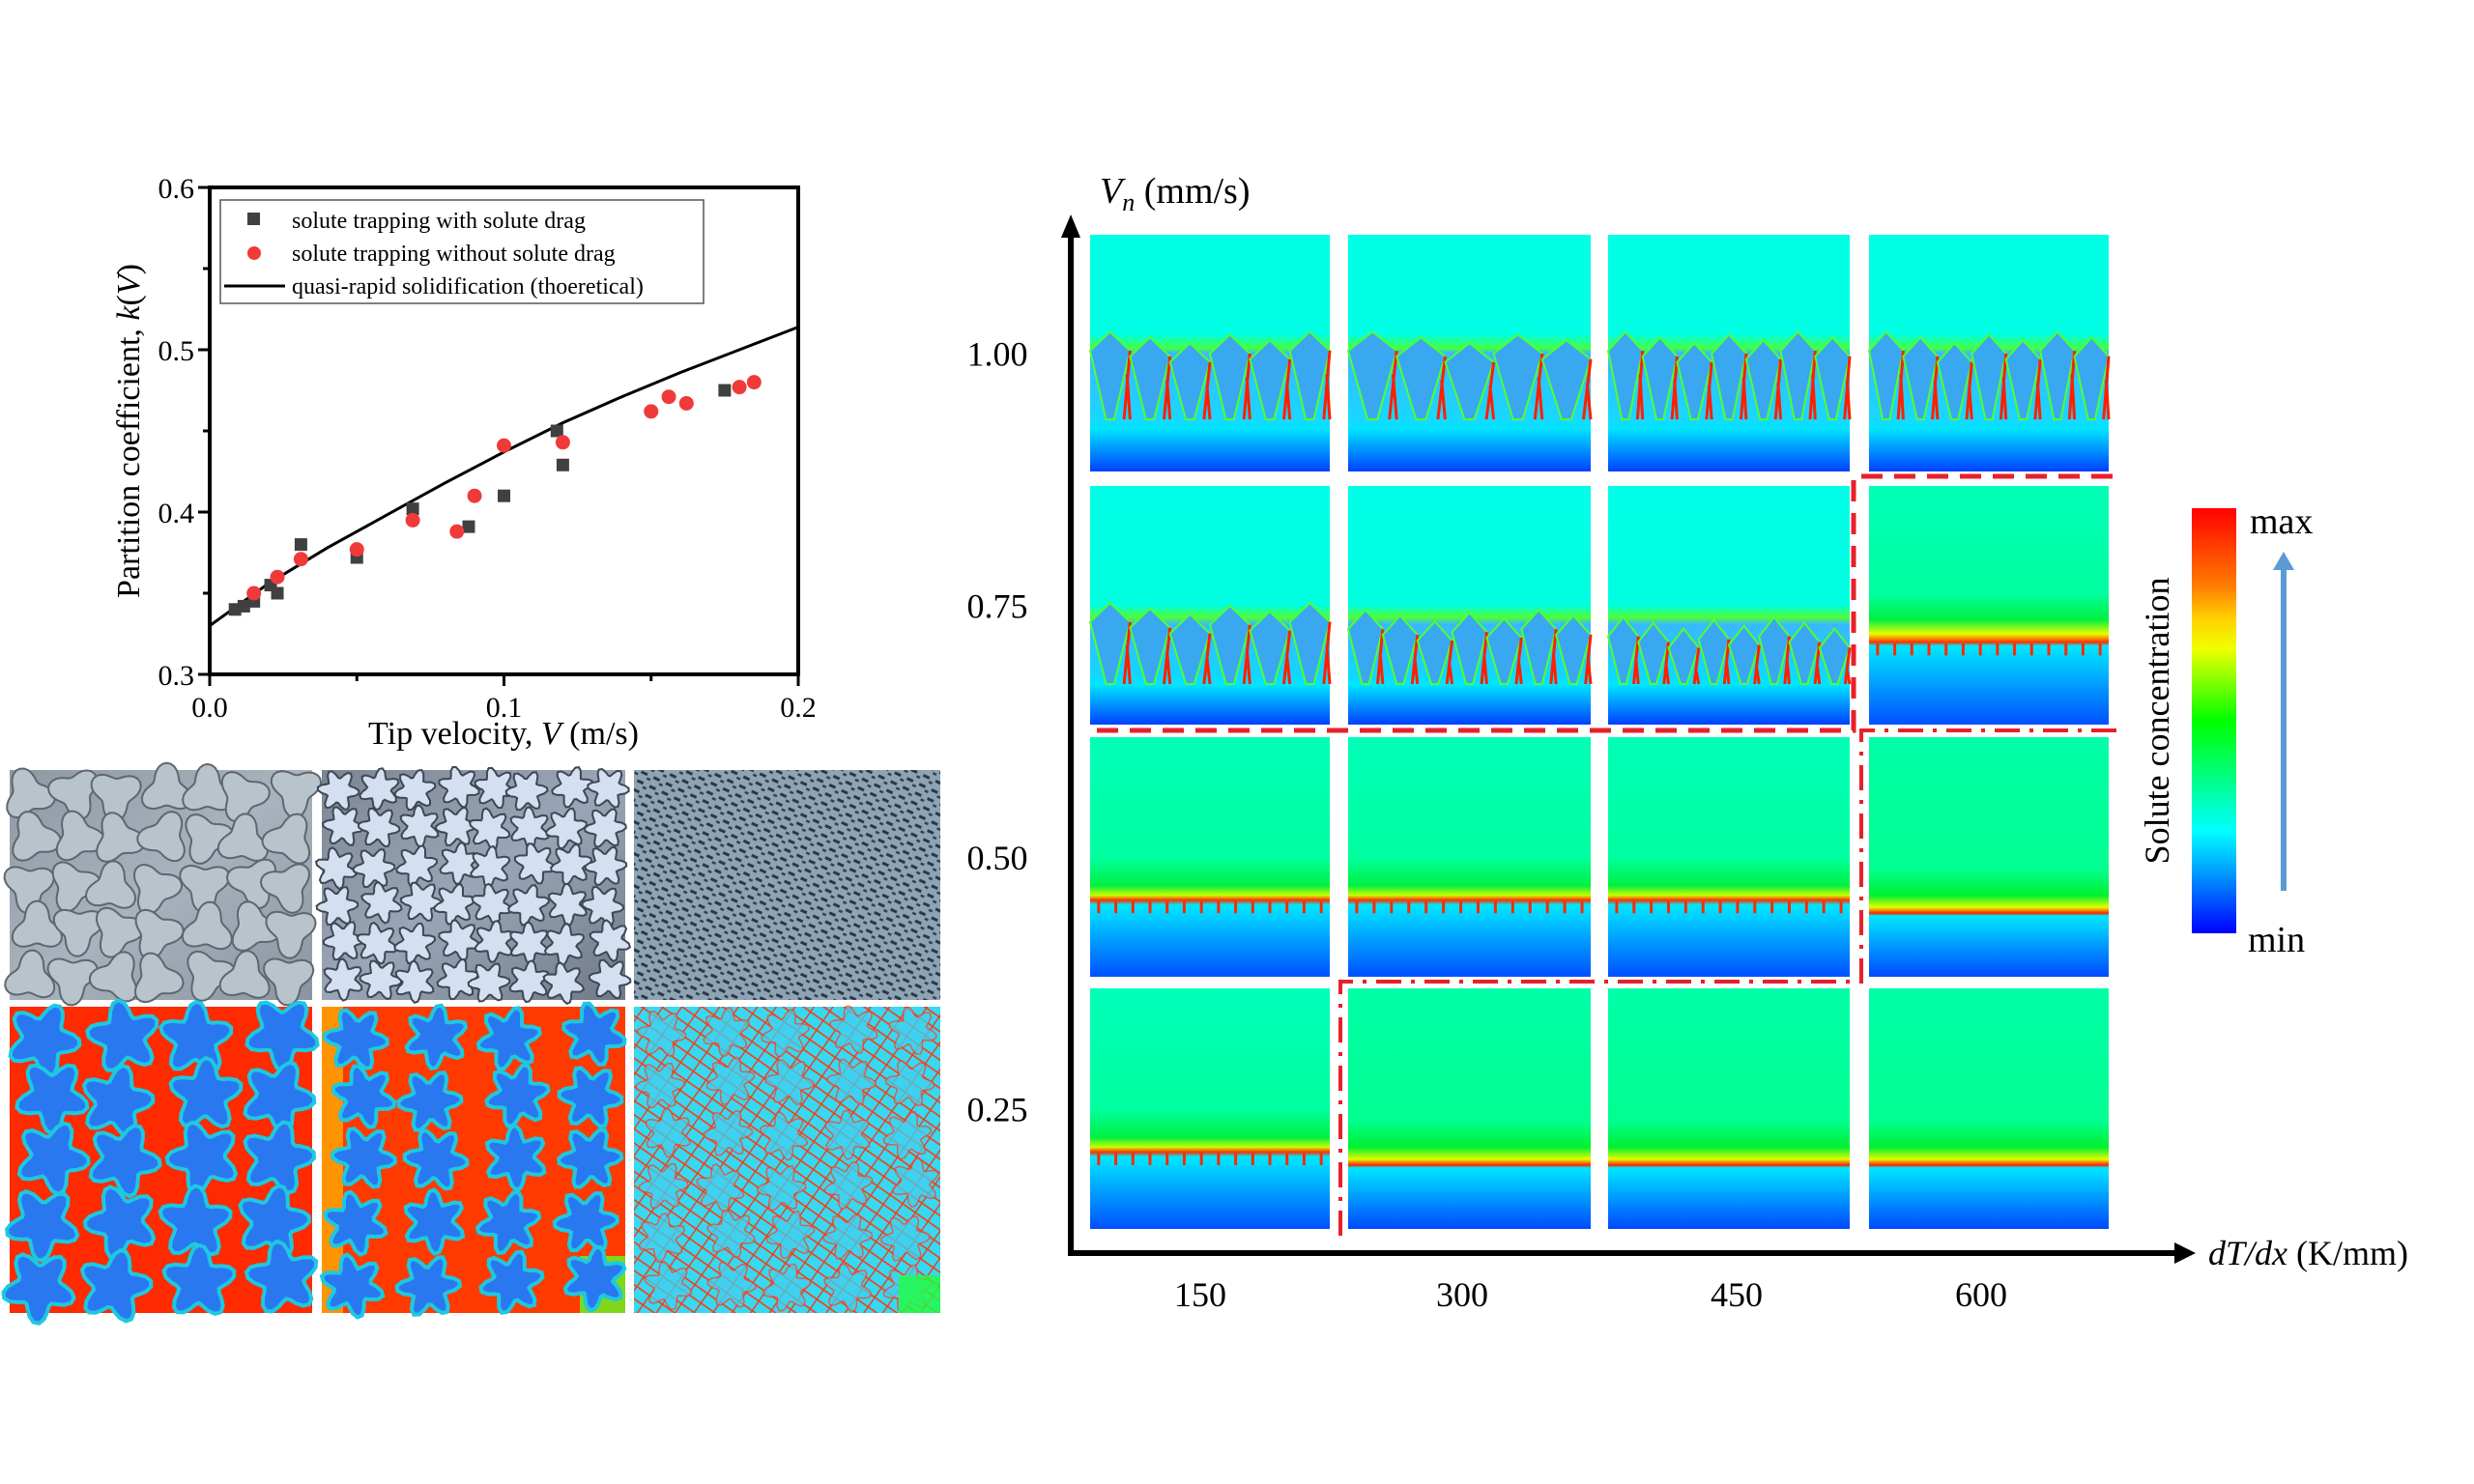 This screenshot has height=1484, width=2474. What do you see at coordinates (439, 222) in the screenshot?
I see `legend-label-with-drag: solute trapping with solute drag` at bounding box center [439, 222].